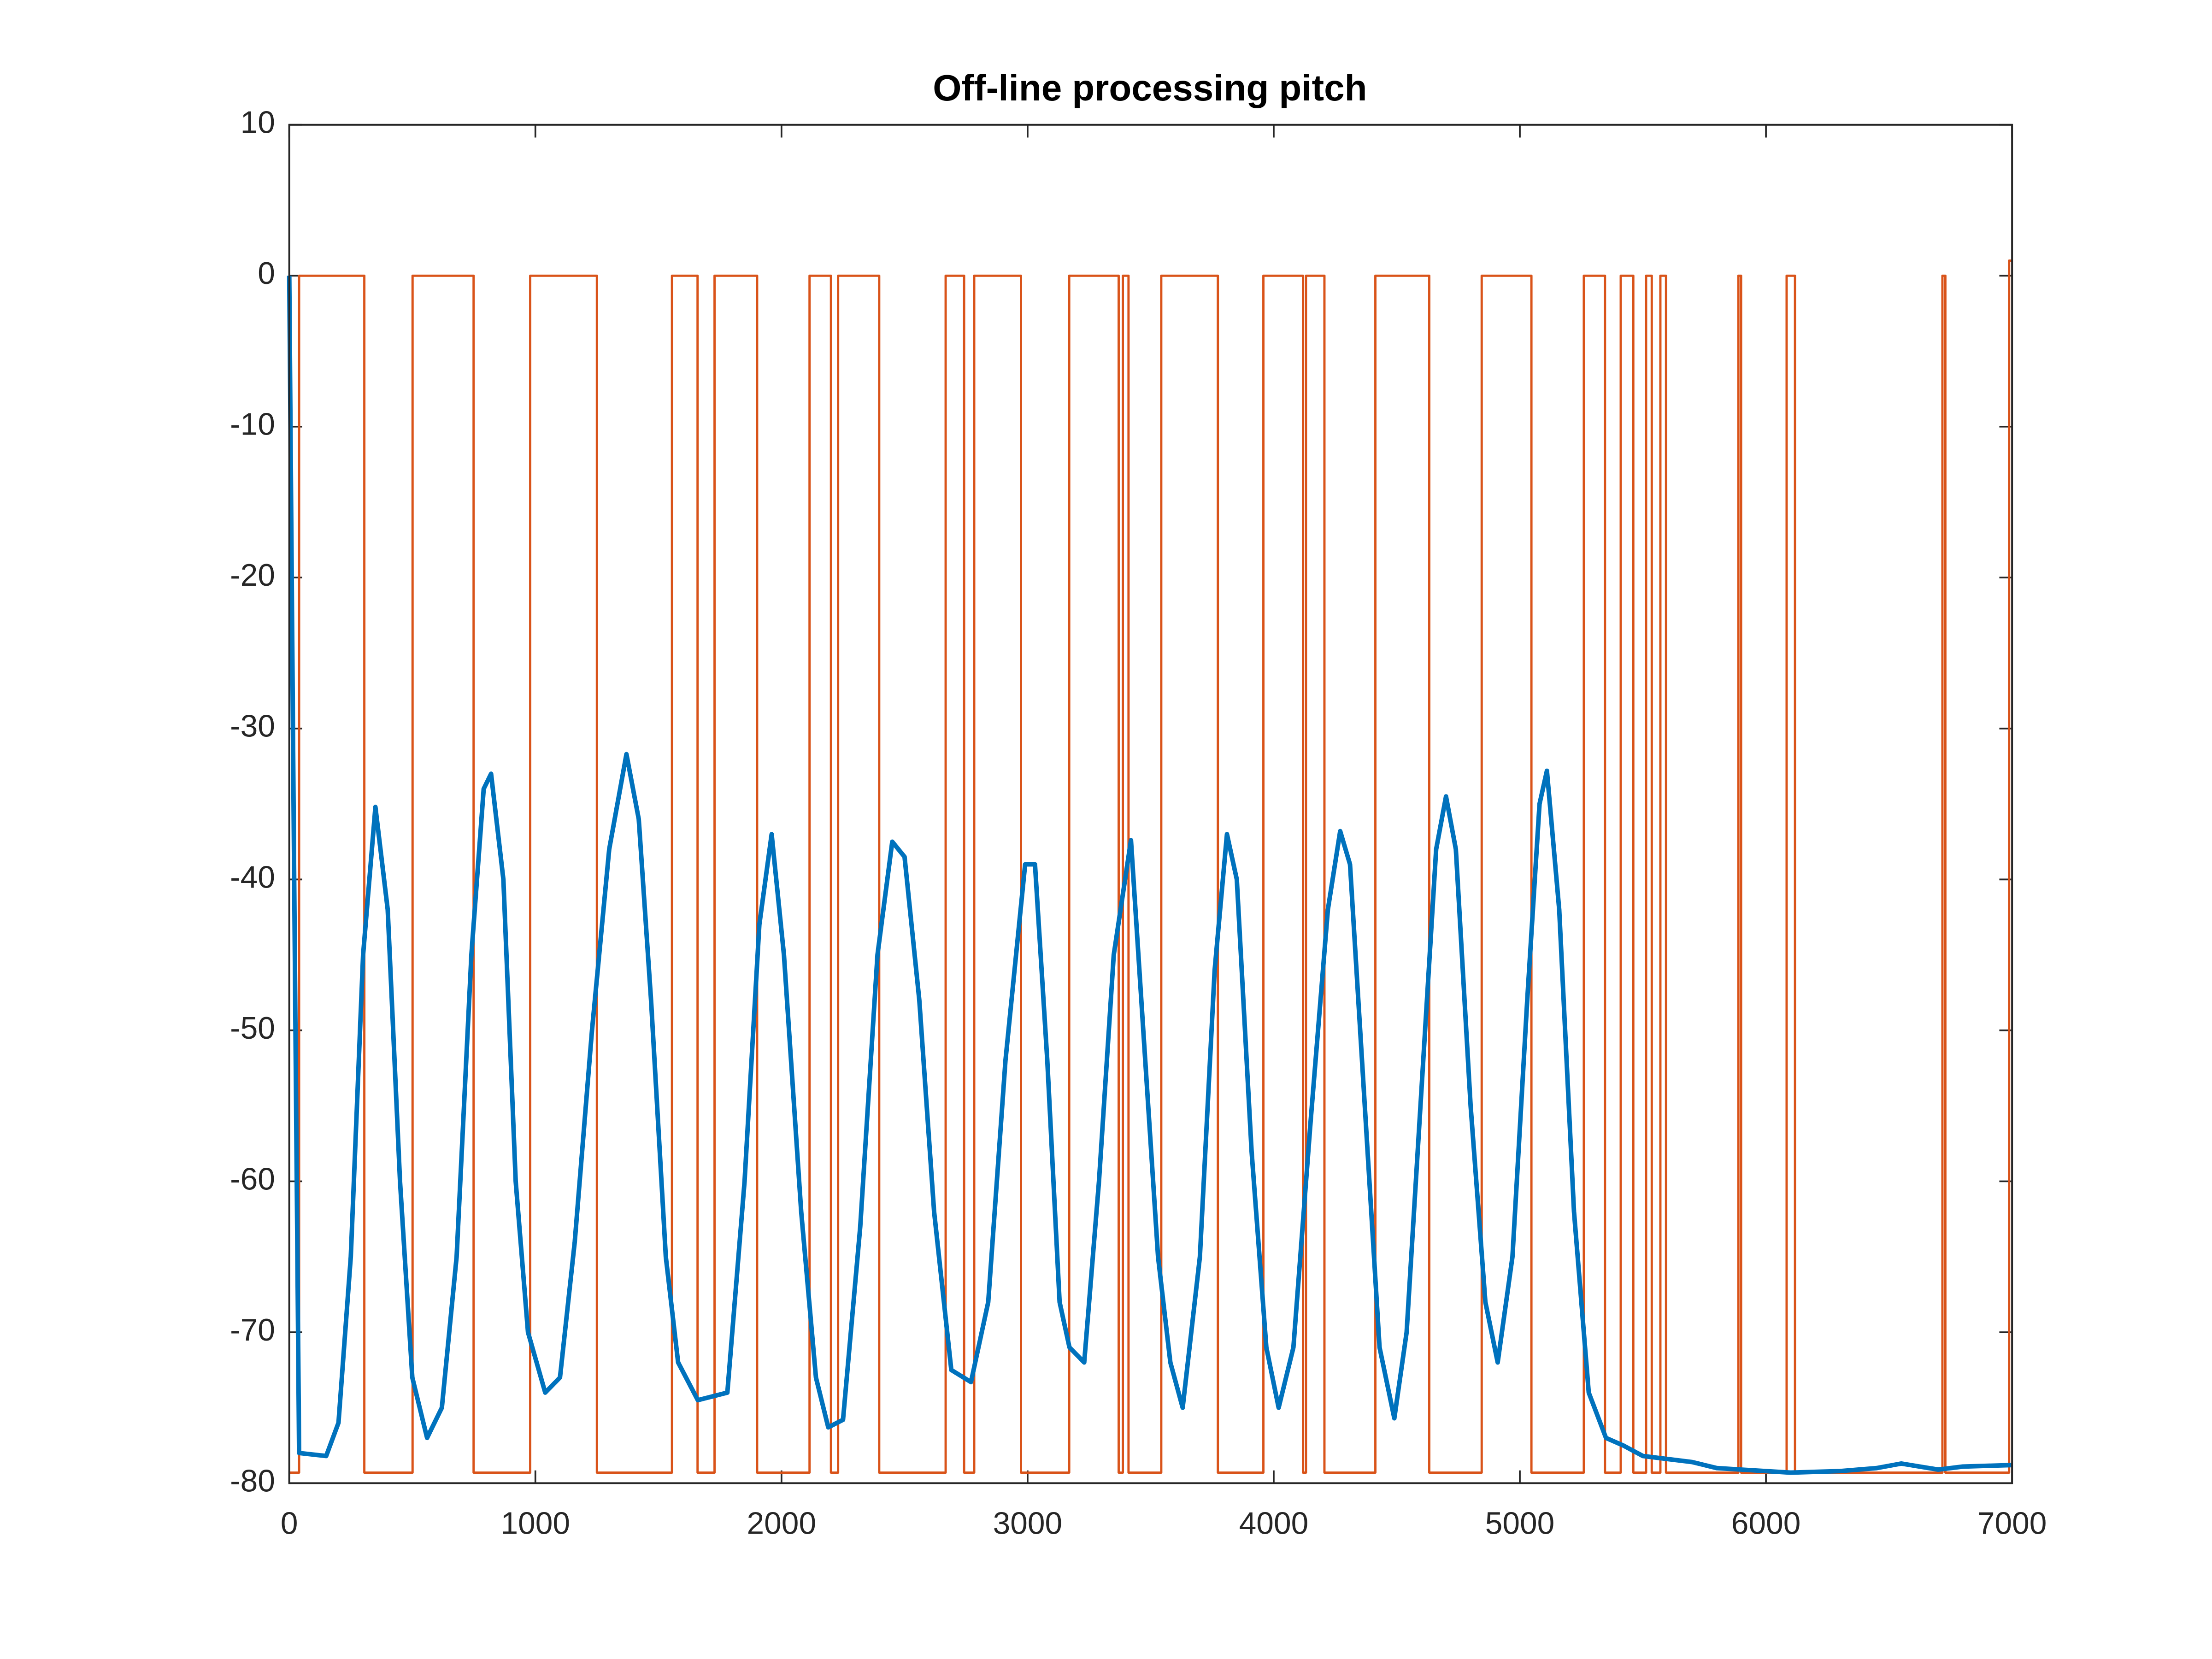 This screenshot has height=1659, width=2212. Describe the element at coordinates (266, 273) in the screenshot. I see `y-tick-label: 0` at that location.